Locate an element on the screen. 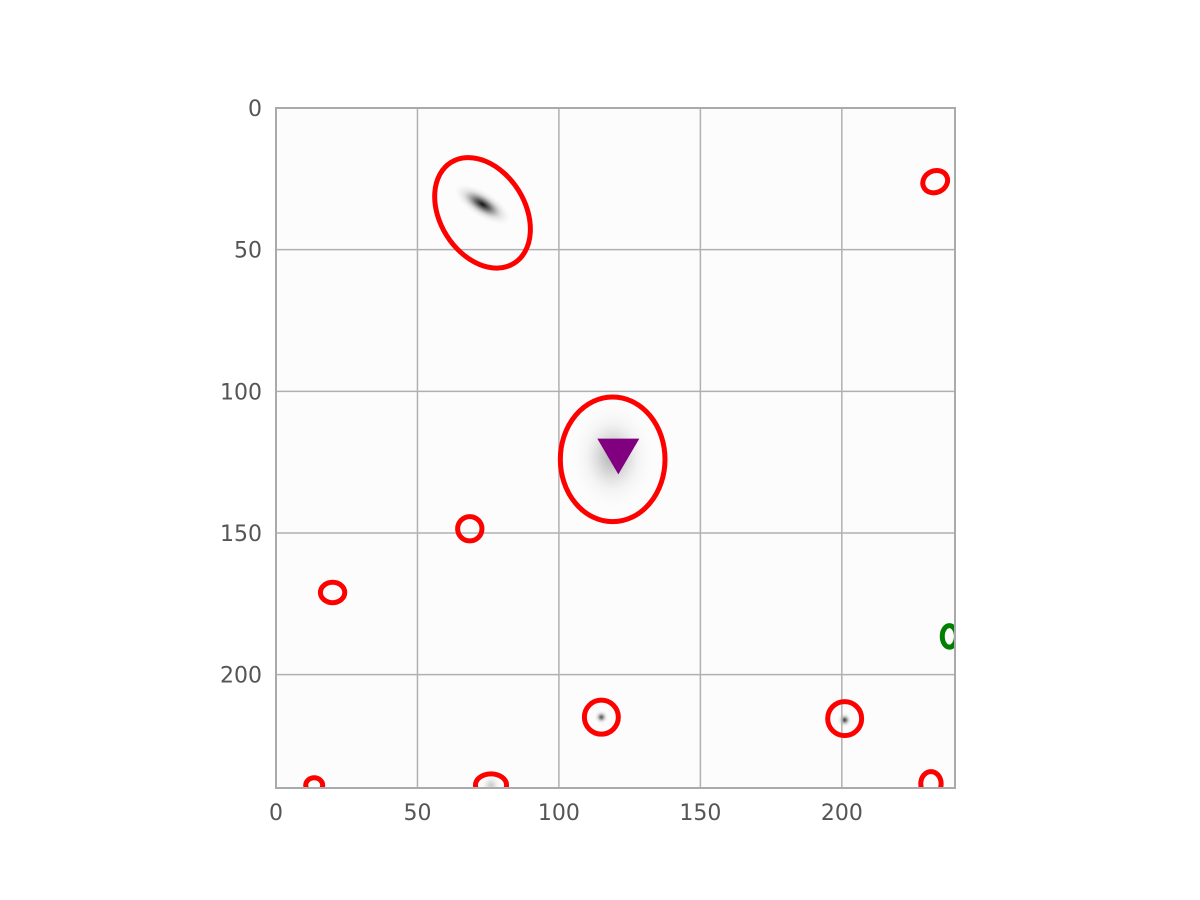 Image resolution: width=1200 pixels, height=900 pixels. x-tick-label: 0 is located at coordinates (276, 813).